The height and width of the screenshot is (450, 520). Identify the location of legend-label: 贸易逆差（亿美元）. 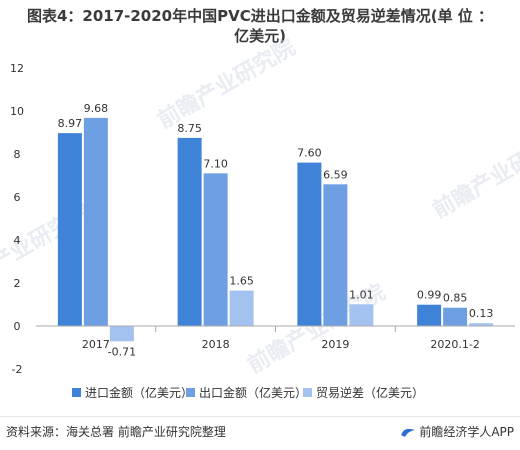
(370, 392).